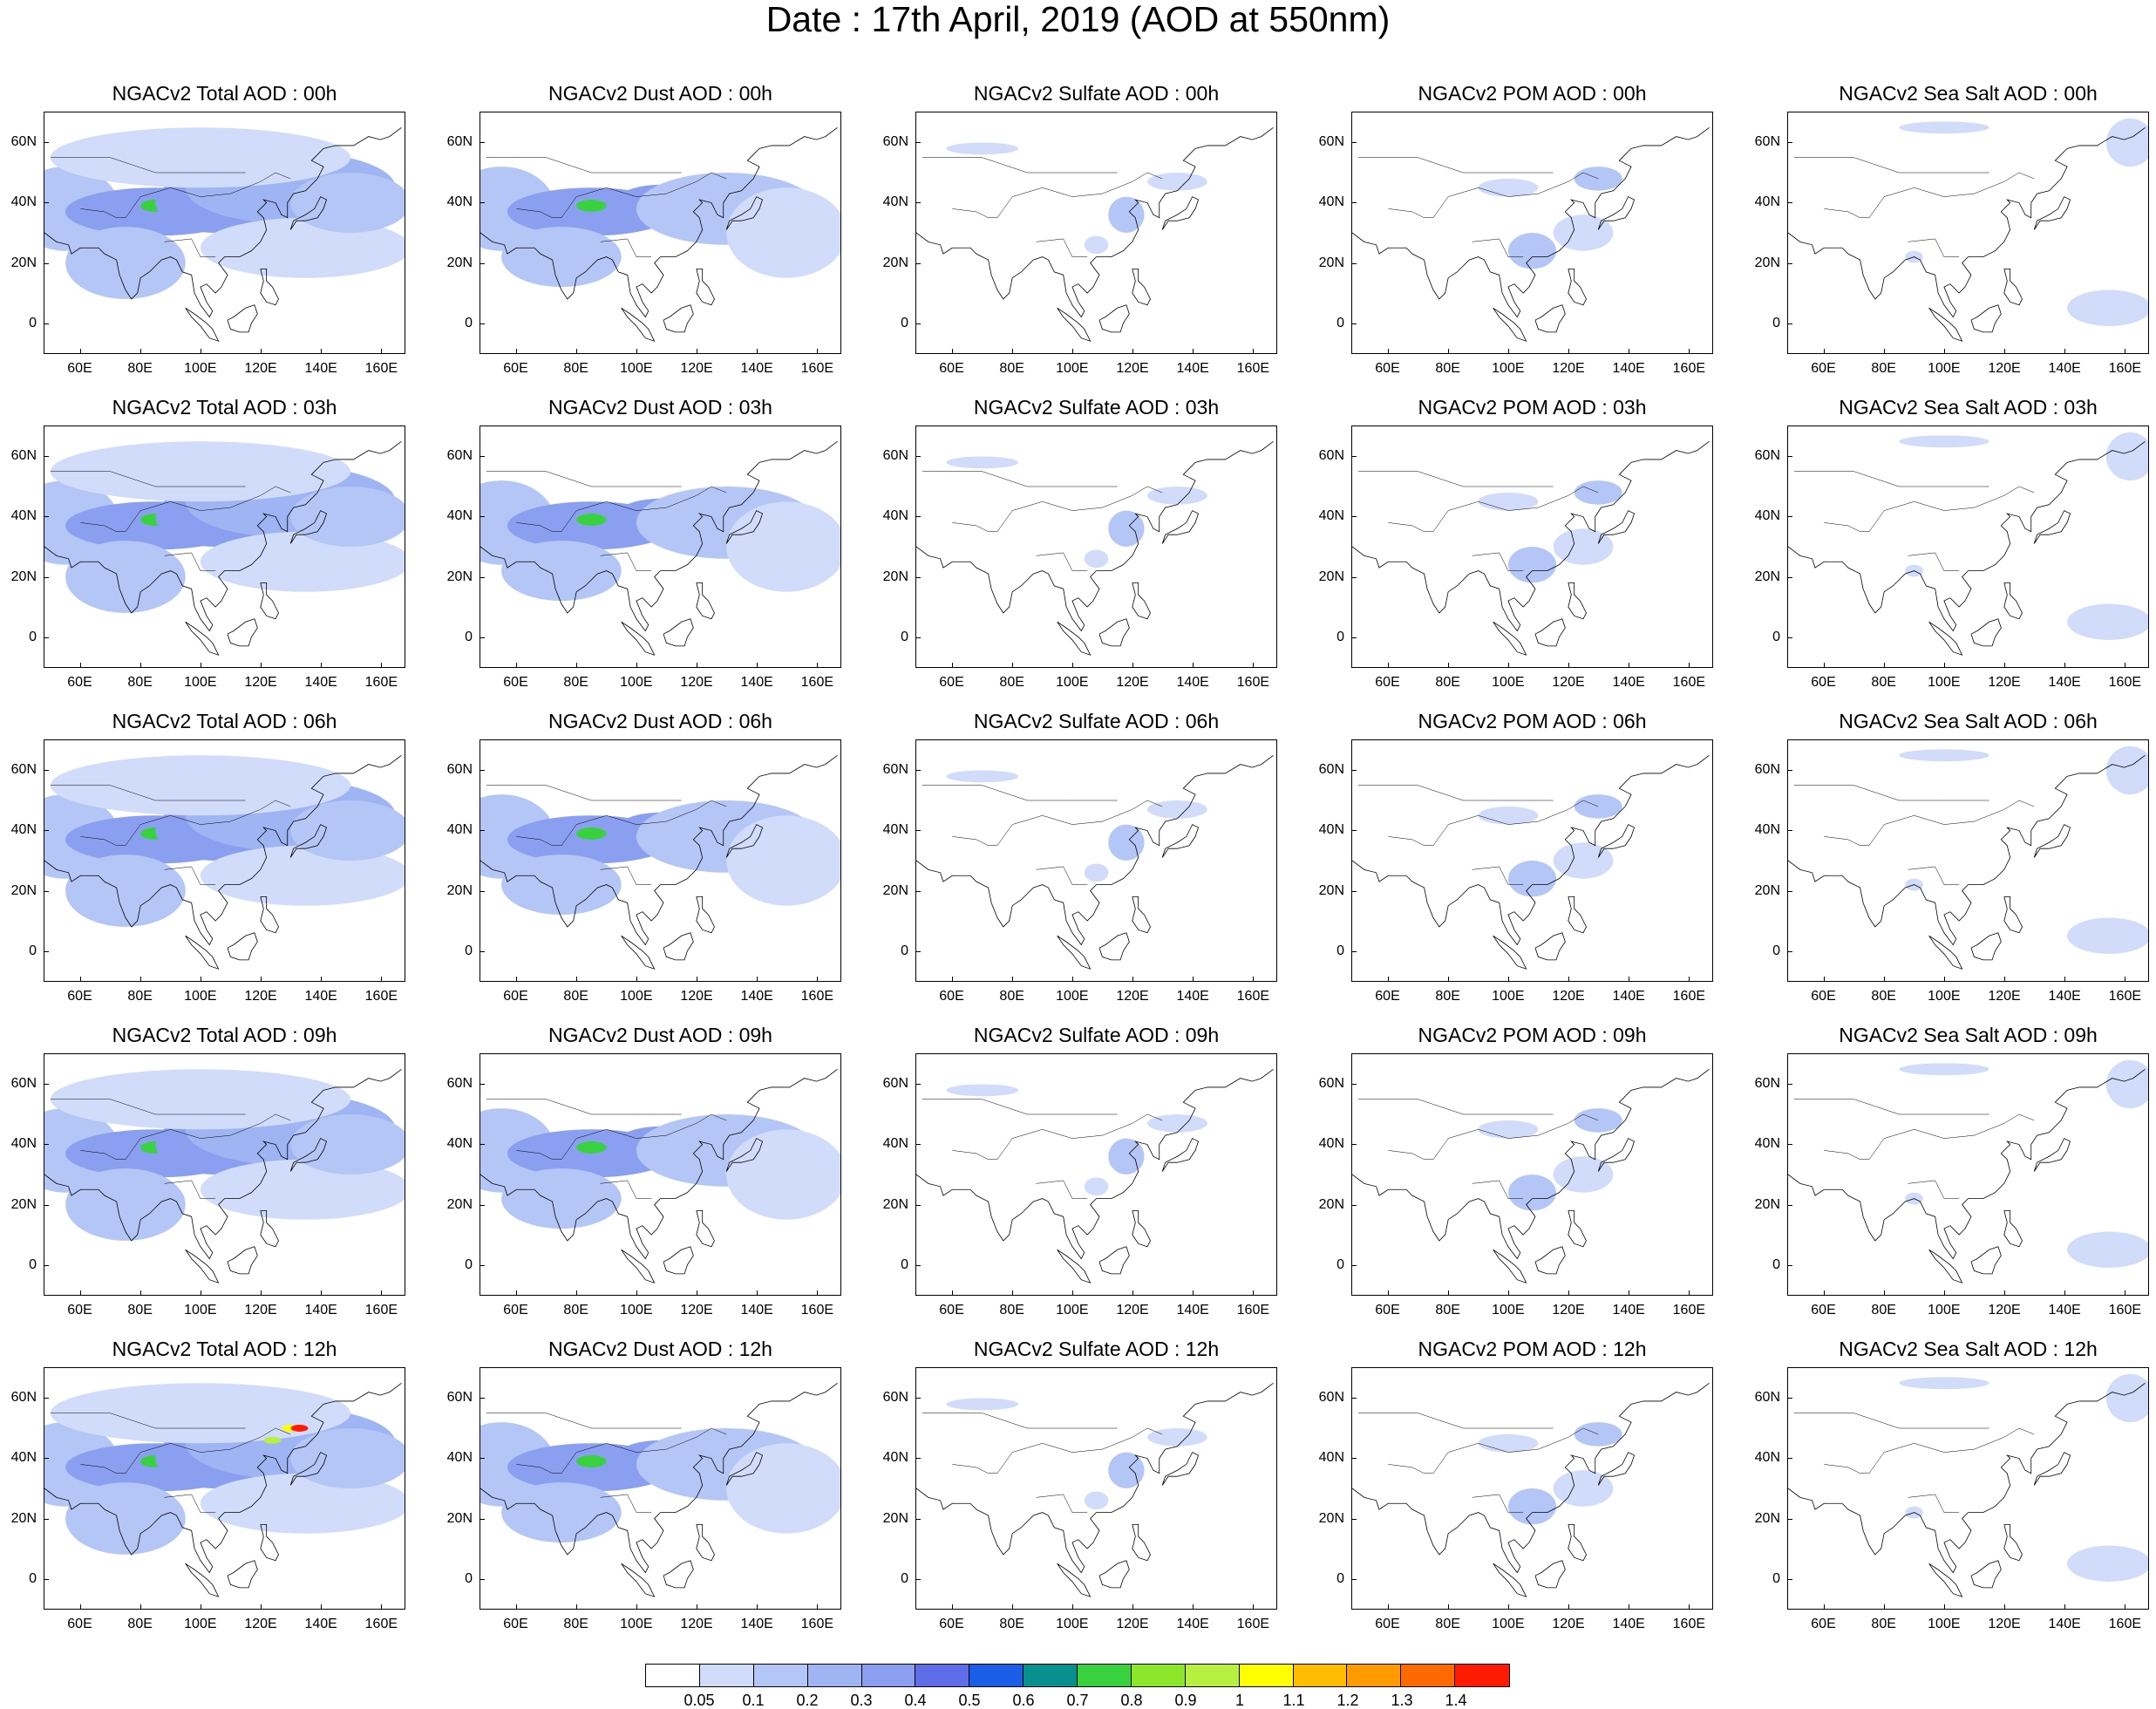 The width and height of the screenshot is (2156, 1709). What do you see at coordinates (225, 547) in the screenshot?
I see `map-panel-total-03h` at bounding box center [225, 547].